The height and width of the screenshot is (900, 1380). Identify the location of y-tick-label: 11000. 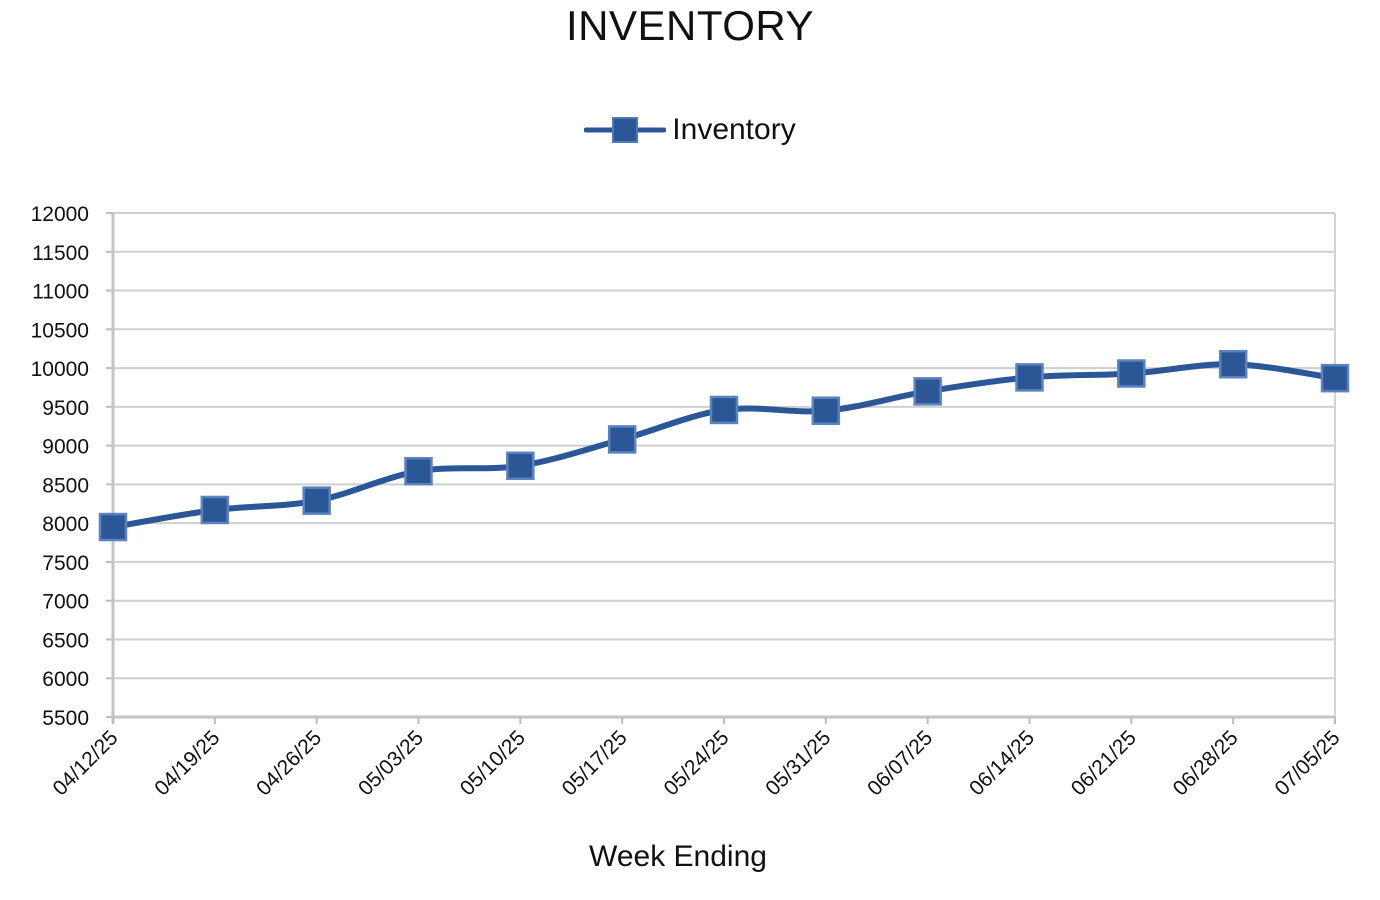
(60, 292).